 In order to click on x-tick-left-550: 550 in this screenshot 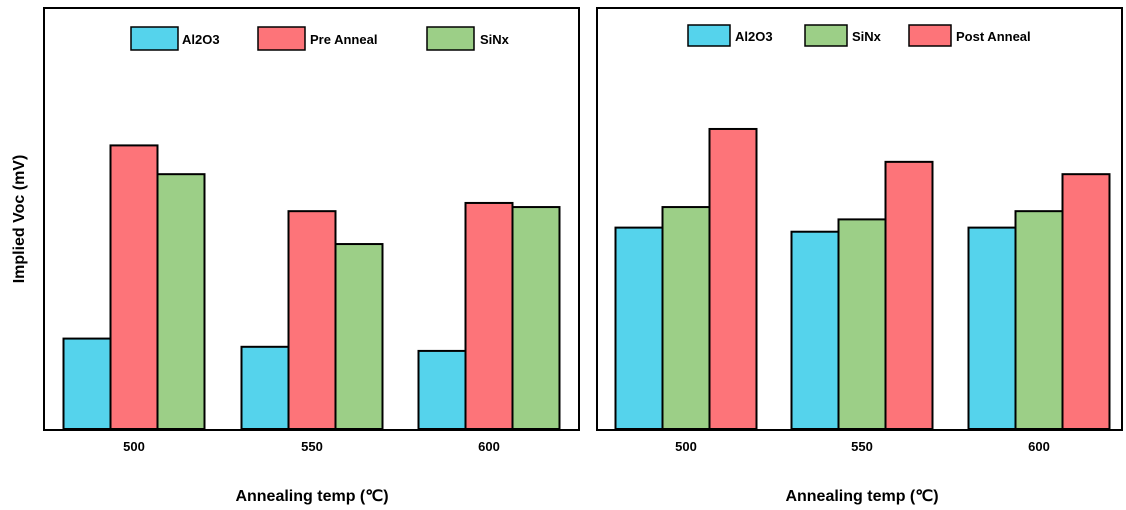, I will do `click(312, 446)`.